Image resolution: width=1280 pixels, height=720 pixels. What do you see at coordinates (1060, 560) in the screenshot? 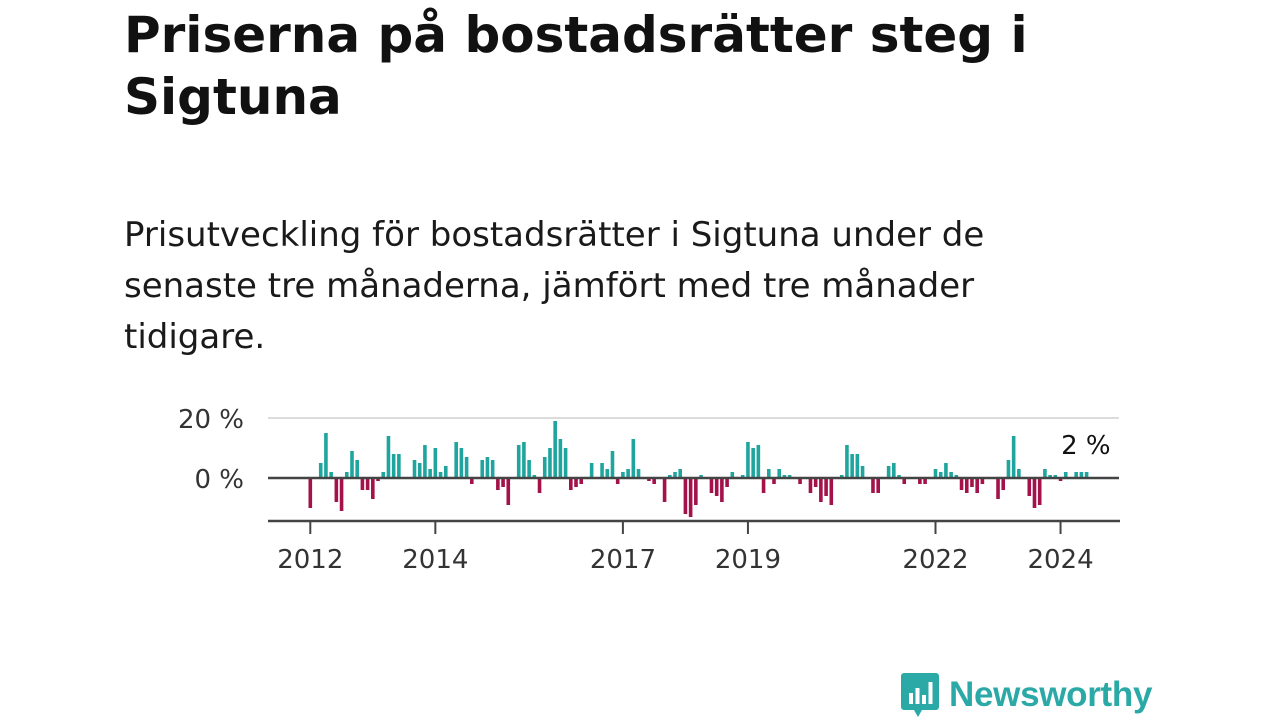
I see `x-tick-label: 2024` at bounding box center [1060, 560].